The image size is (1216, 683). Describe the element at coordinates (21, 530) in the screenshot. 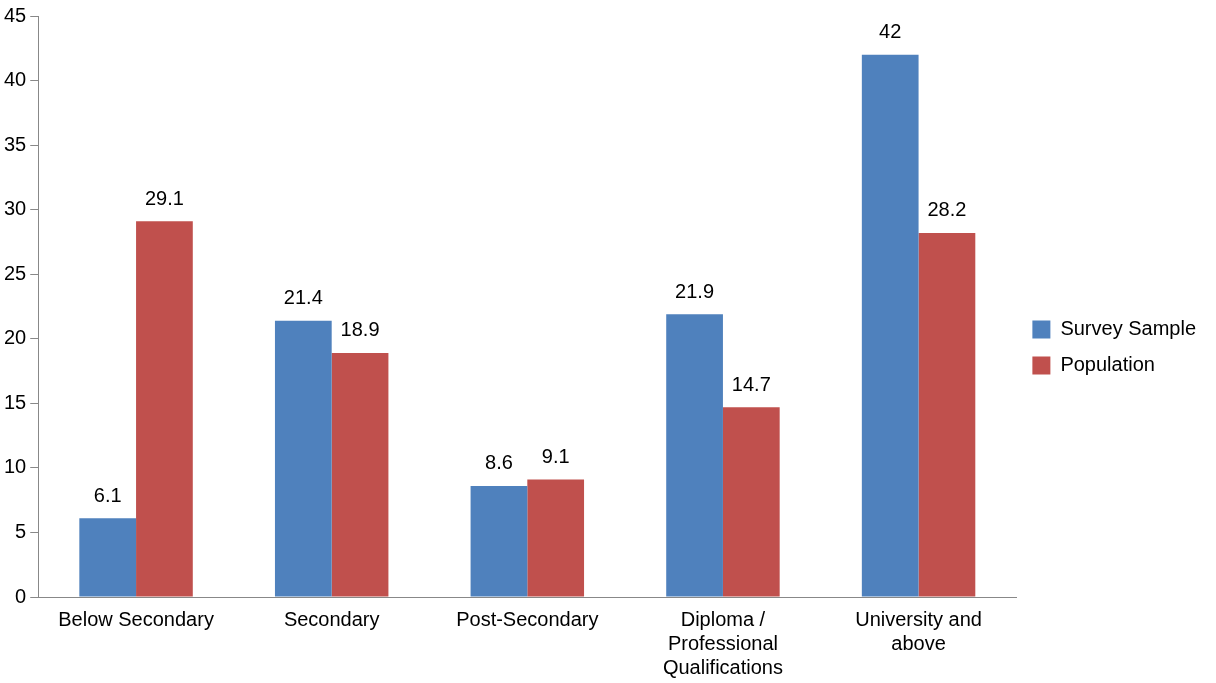

I see `y-tick-label: 5` at that location.